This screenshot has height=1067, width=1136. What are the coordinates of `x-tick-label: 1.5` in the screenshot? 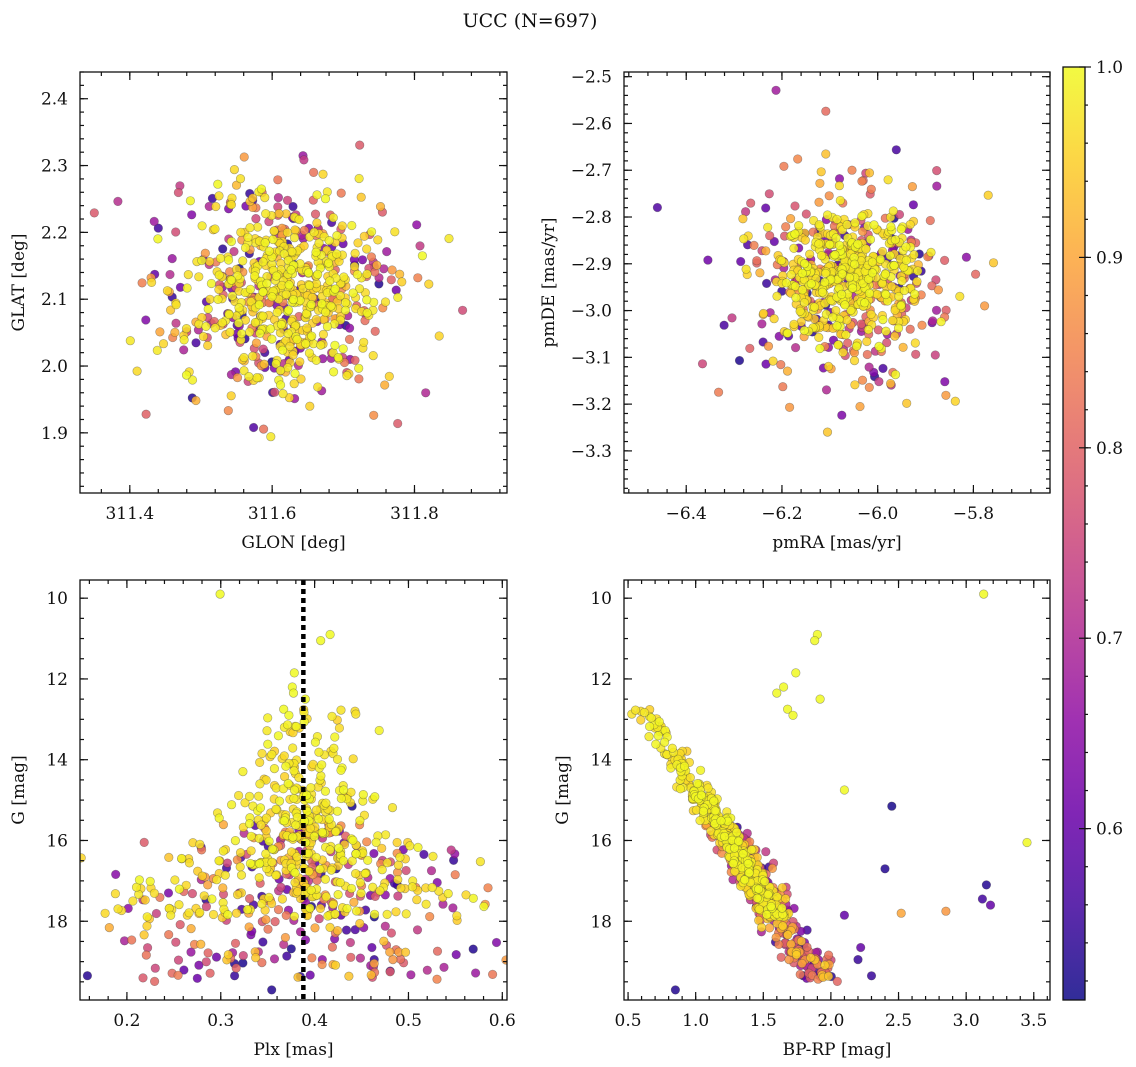 It's located at (763, 1021).